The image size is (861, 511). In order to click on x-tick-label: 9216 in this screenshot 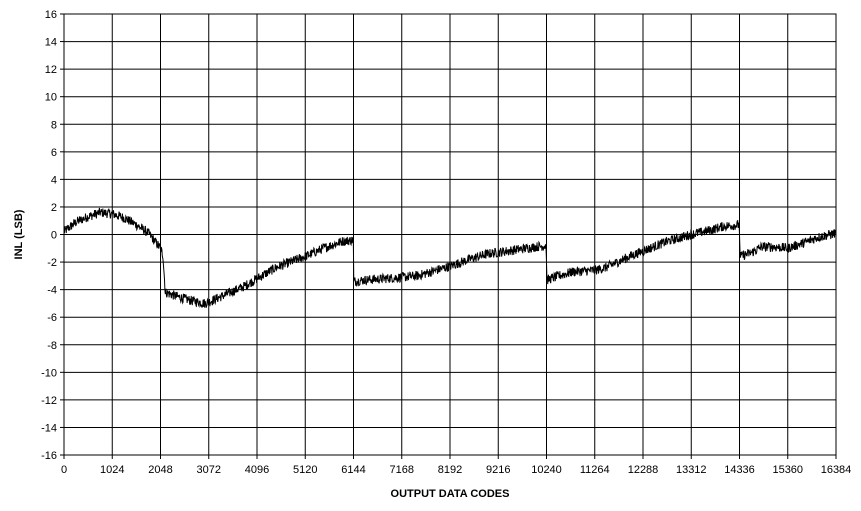, I will do `click(498, 470)`.